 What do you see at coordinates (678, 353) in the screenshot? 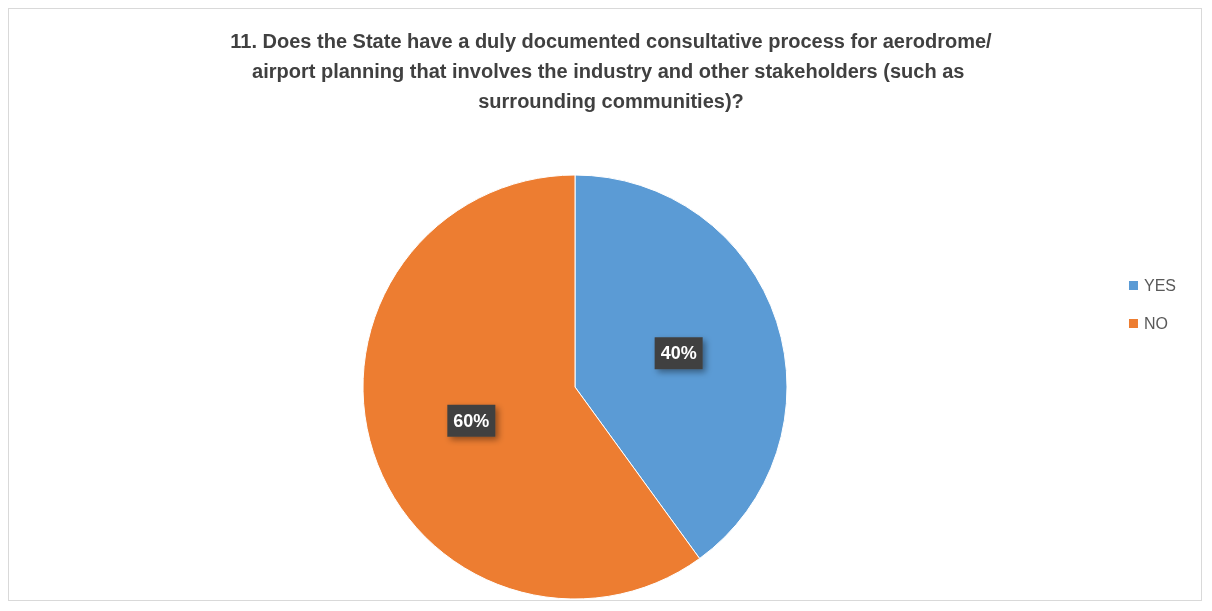
I see `data-label: 40%` at bounding box center [678, 353].